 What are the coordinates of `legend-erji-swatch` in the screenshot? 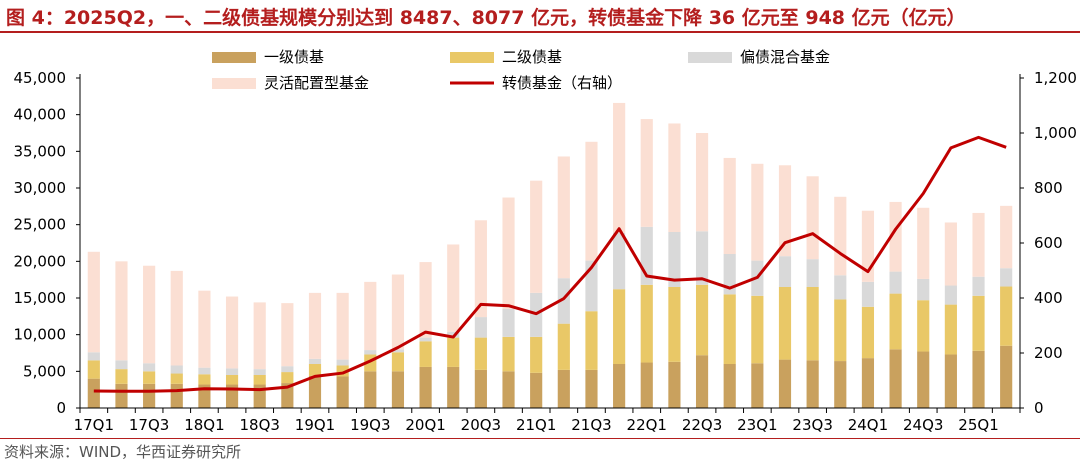 It's located at (472, 57).